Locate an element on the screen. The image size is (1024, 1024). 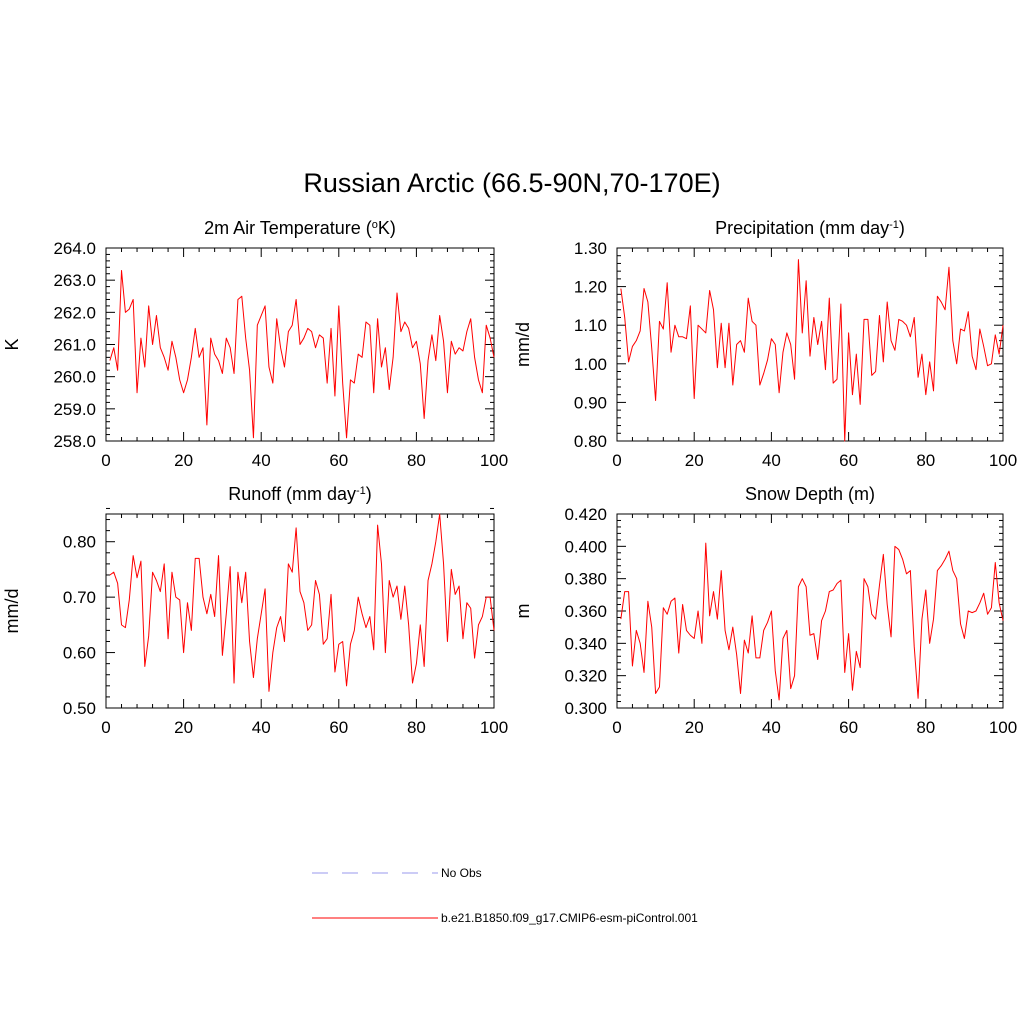
precip-xtick-label: 100 is located at coordinates (1003, 460).